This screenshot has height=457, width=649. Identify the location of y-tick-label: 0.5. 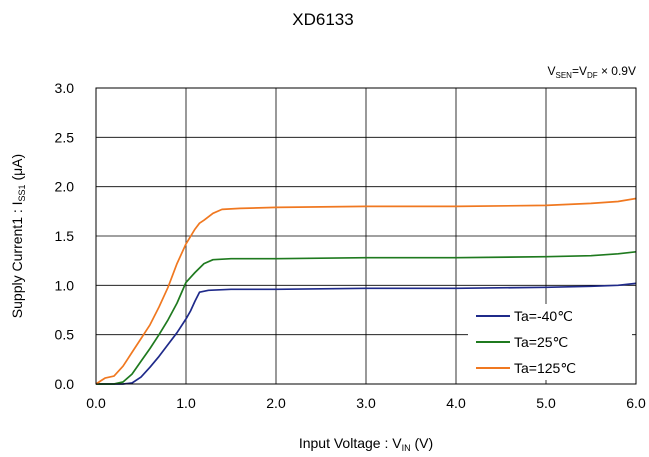
(65, 335).